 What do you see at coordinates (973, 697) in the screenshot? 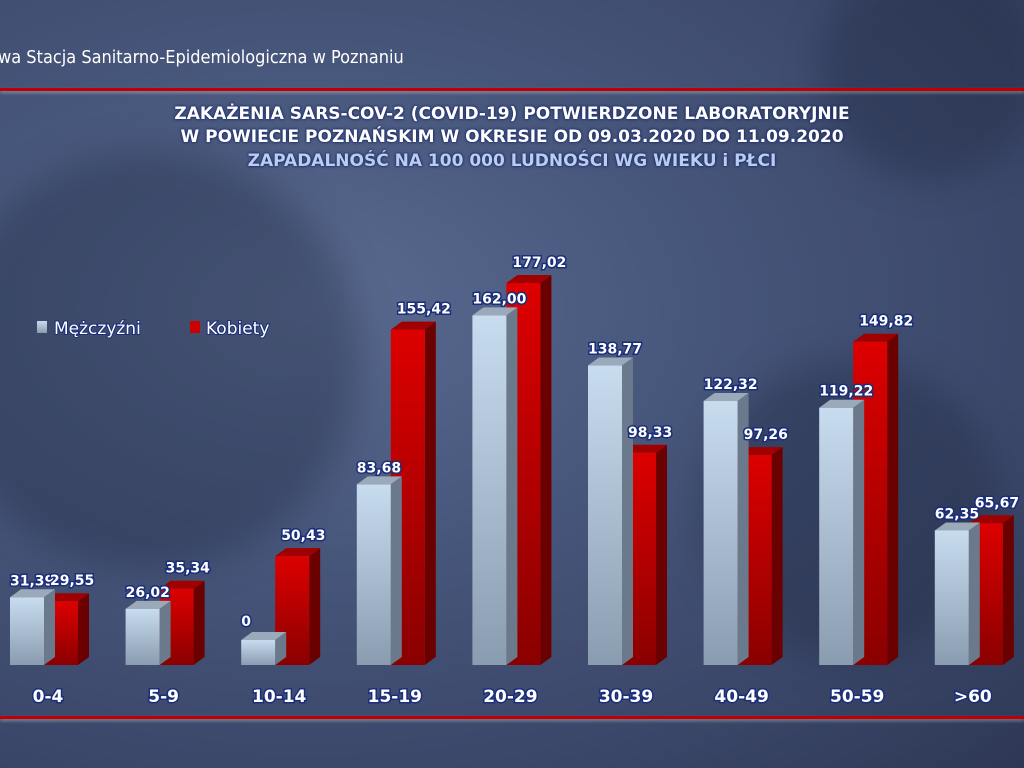
I see `x-tick-label: >60` at bounding box center [973, 697].